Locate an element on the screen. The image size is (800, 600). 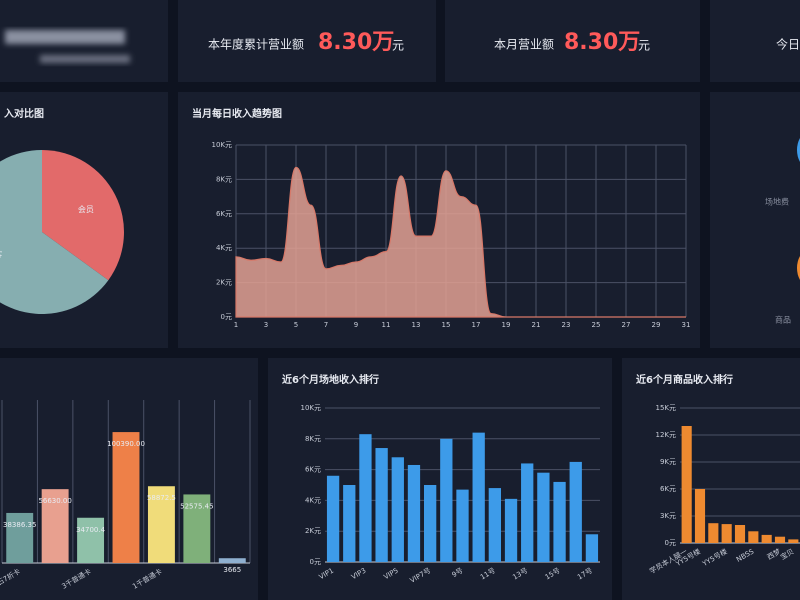
value-label: 100390.00 is located at coordinates (126, 444).